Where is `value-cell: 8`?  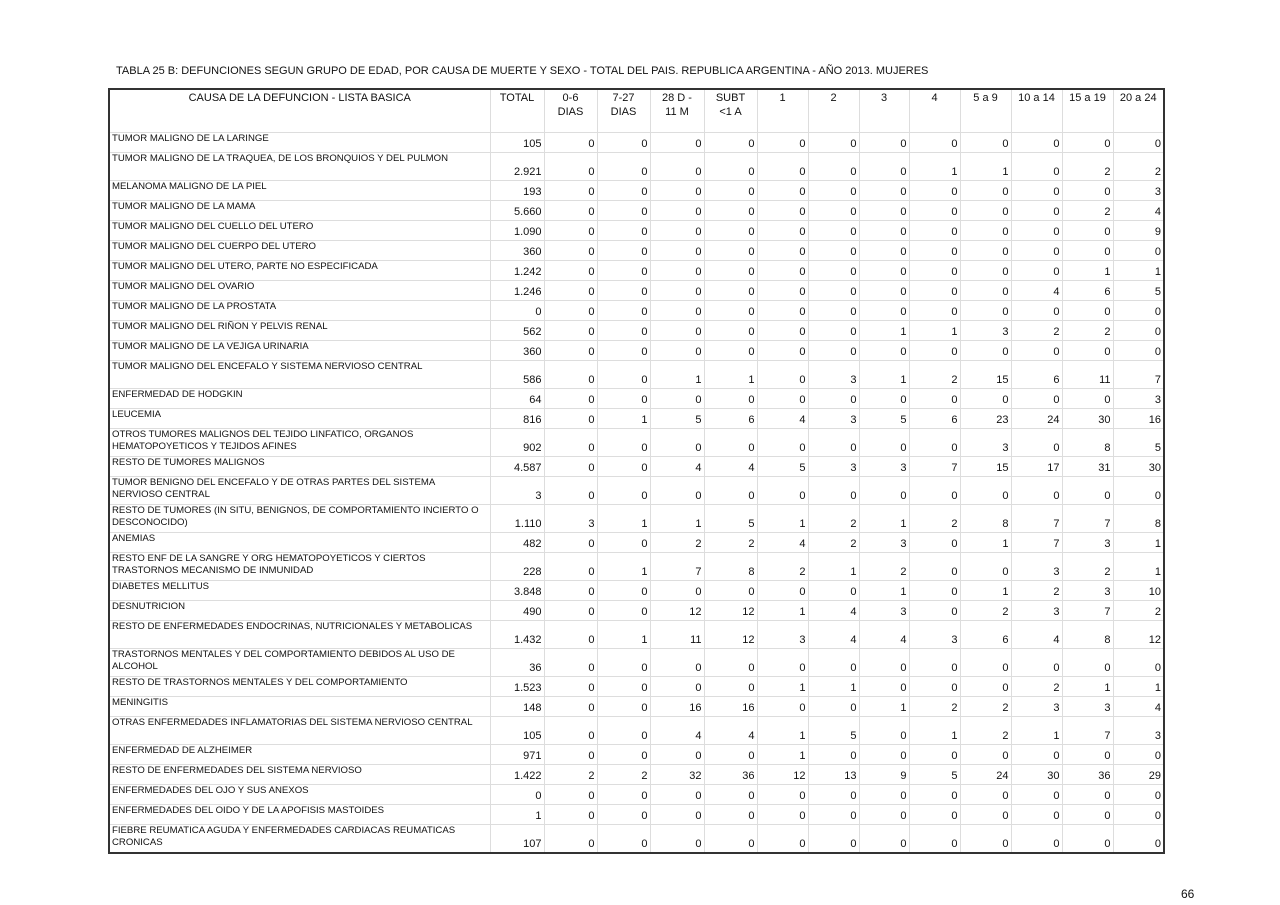
value-cell: 8 is located at coordinates (1138, 518).